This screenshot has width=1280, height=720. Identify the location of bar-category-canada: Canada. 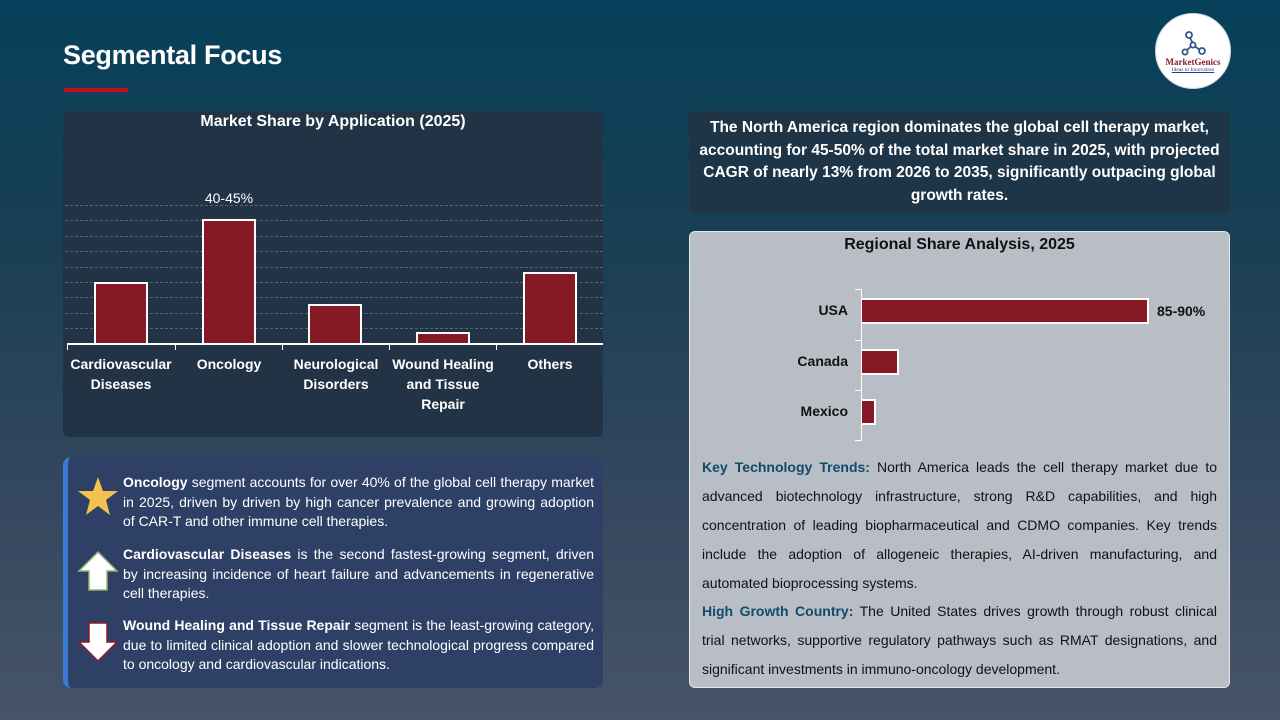
(822, 361).